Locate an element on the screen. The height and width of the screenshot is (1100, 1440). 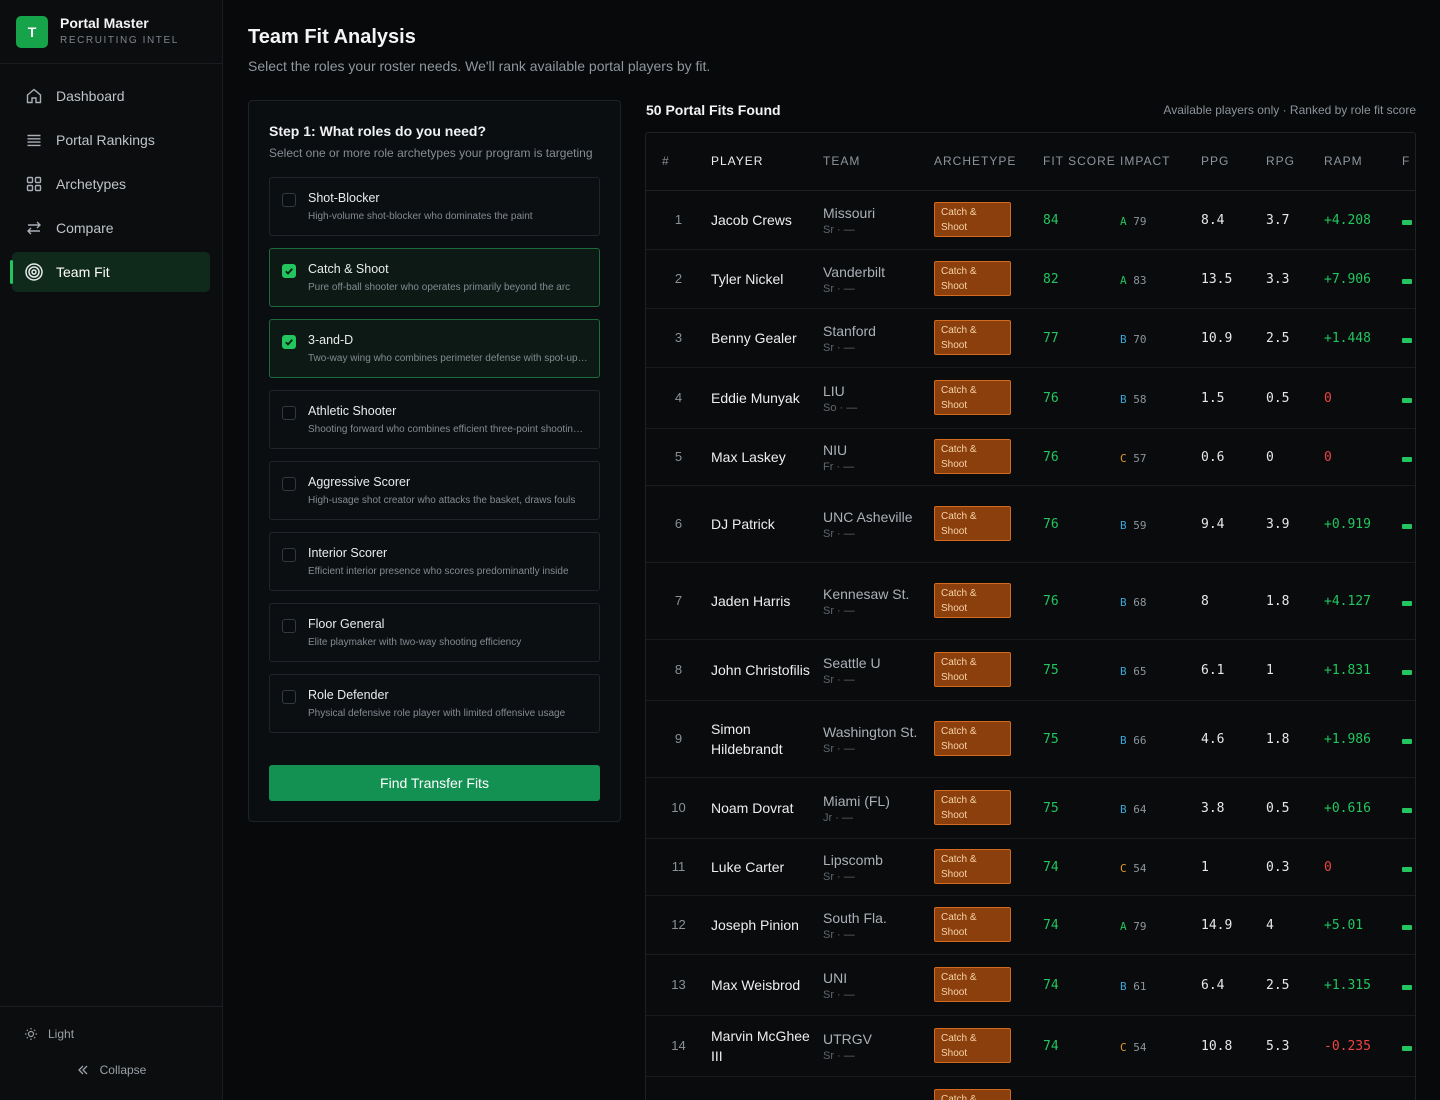
player-name: Eddie Munyak is located at coordinates (767, 398).